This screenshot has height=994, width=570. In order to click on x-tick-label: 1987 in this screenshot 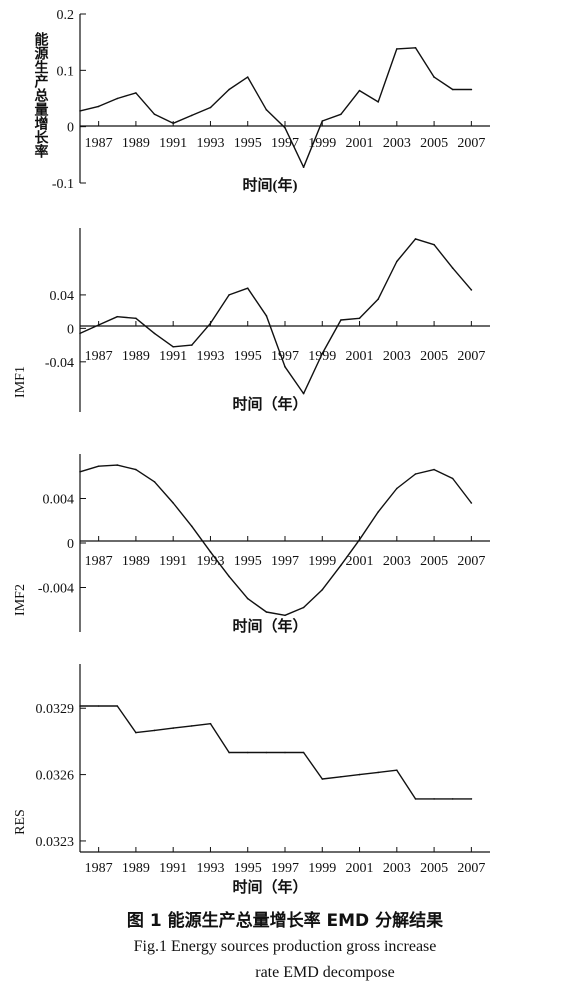, I will do `click(99, 356)`.